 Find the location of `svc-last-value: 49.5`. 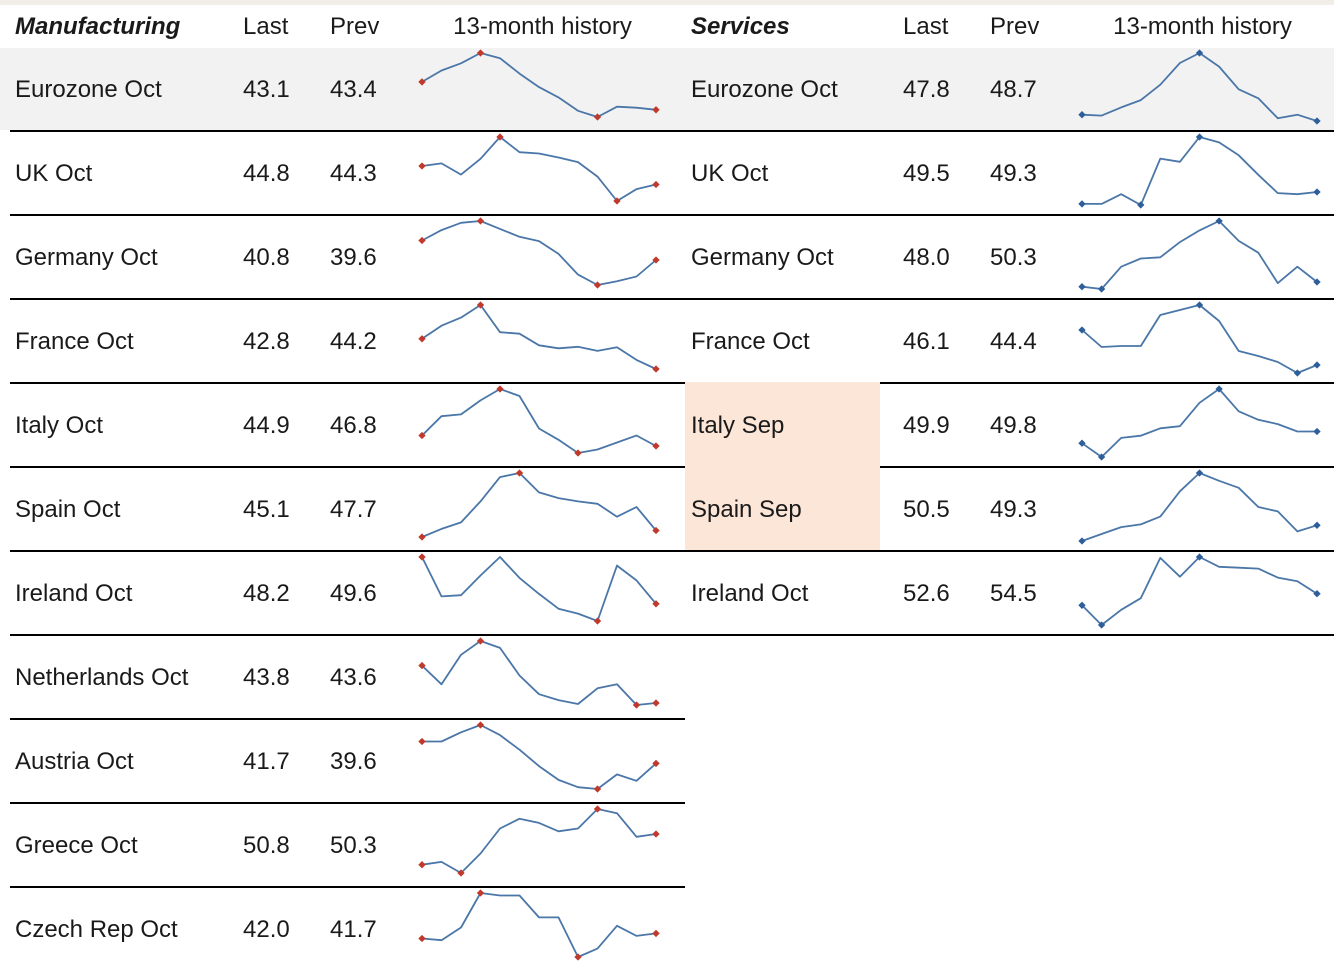

svc-last-value: 49.5 is located at coordinates (926, 173).